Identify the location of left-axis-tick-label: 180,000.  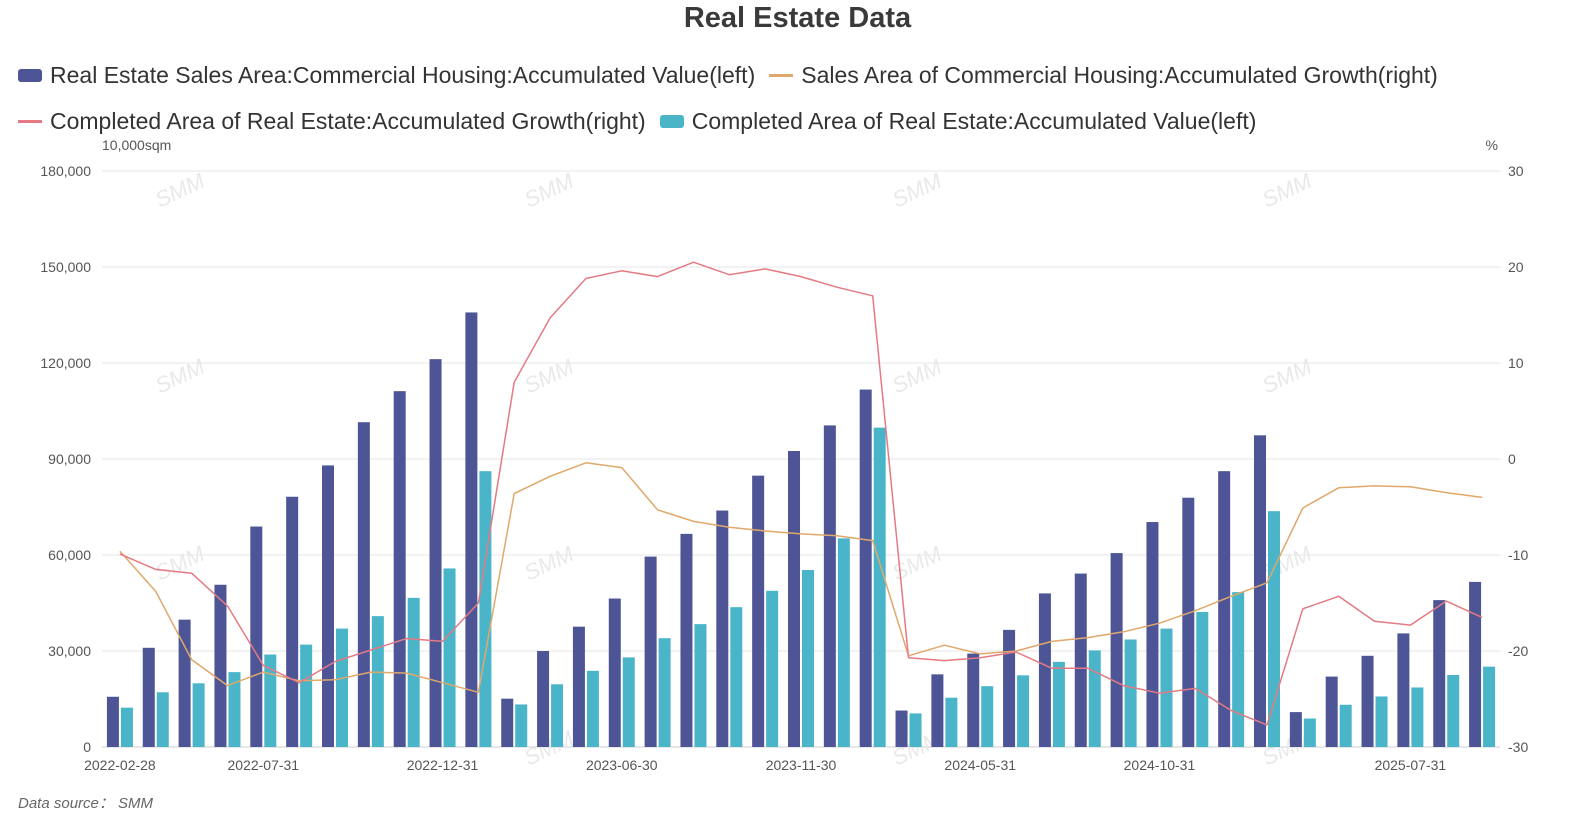
(65, 171).